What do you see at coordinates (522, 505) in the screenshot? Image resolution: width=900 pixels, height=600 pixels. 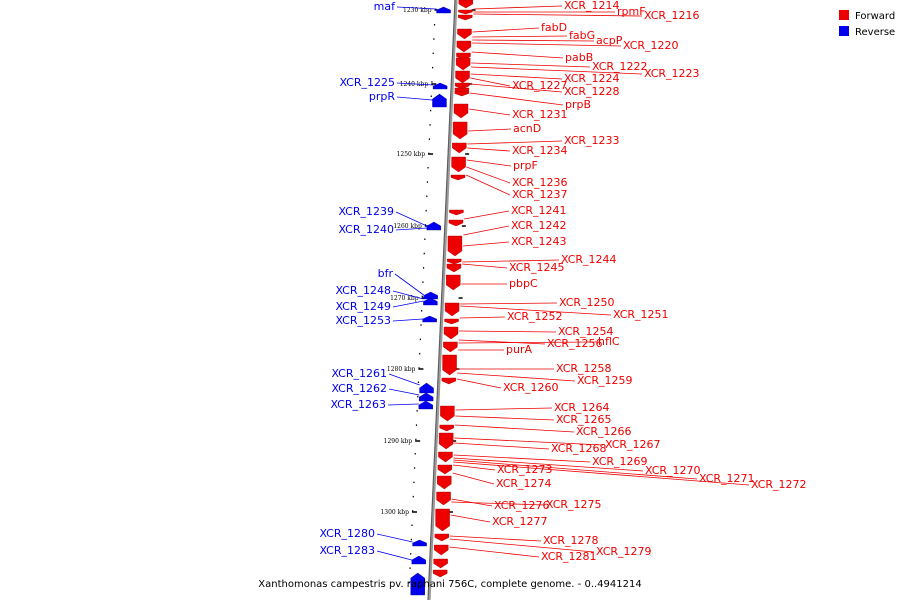 I see `forward-gene-label: XCR_1276` at bounding box center [522, 505].